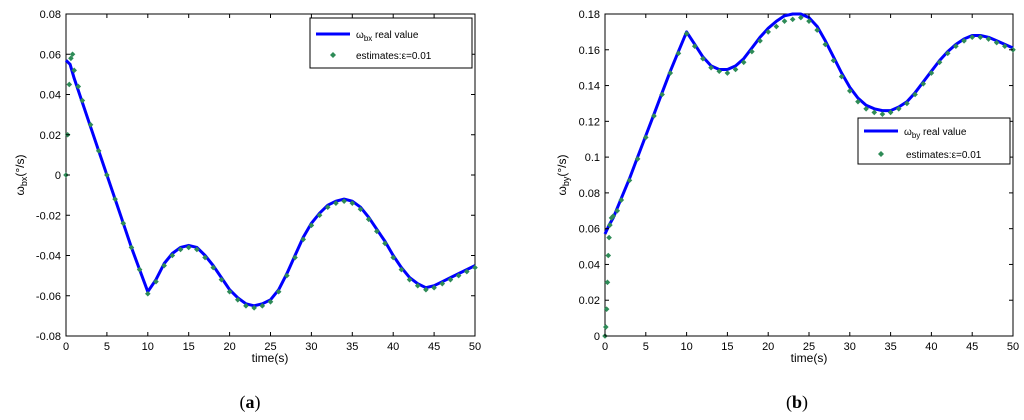  What do you see at coordinates (48, 297) in the screenshot?
I see `y-tick-label: -0.06` at bounding box center [48, 297].